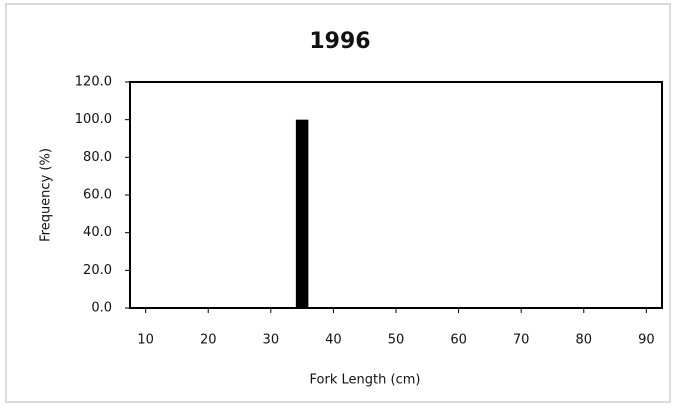 This screenshot has width=675, height=408. What do you see at coordinates (145, 340) in the screenshot?
I see `x-tick-label: 10` at bounding box center [145, 340].